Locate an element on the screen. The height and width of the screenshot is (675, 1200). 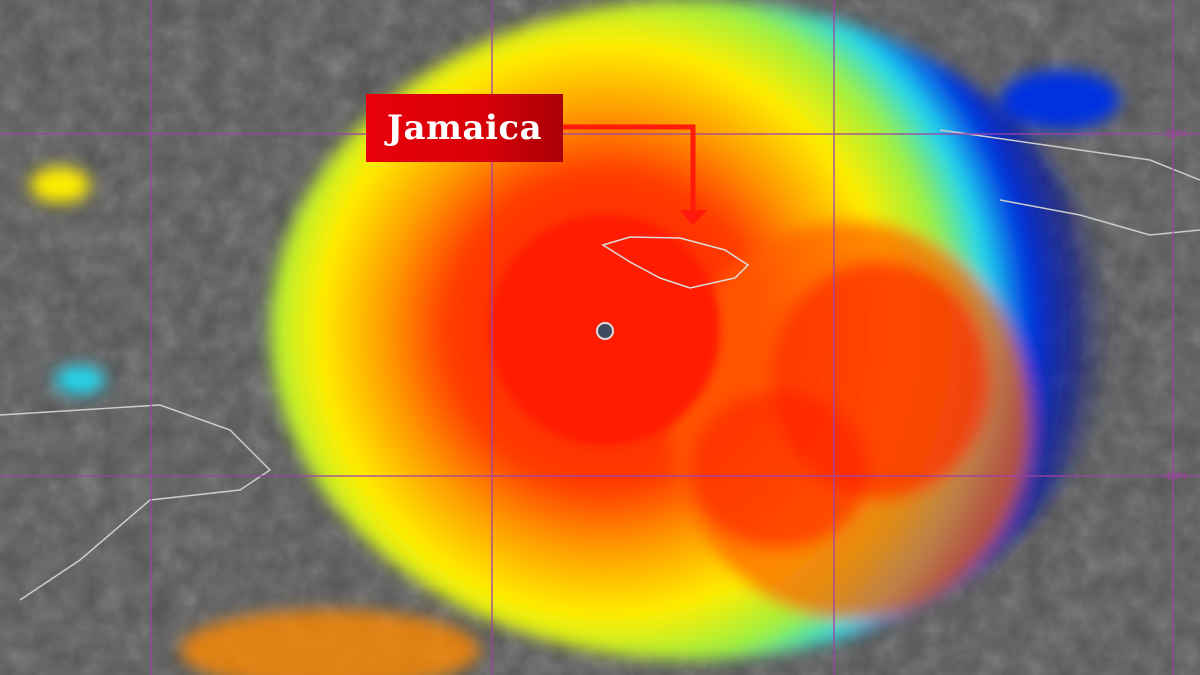
jamaica-coastline is located at coordinates (675, 262).